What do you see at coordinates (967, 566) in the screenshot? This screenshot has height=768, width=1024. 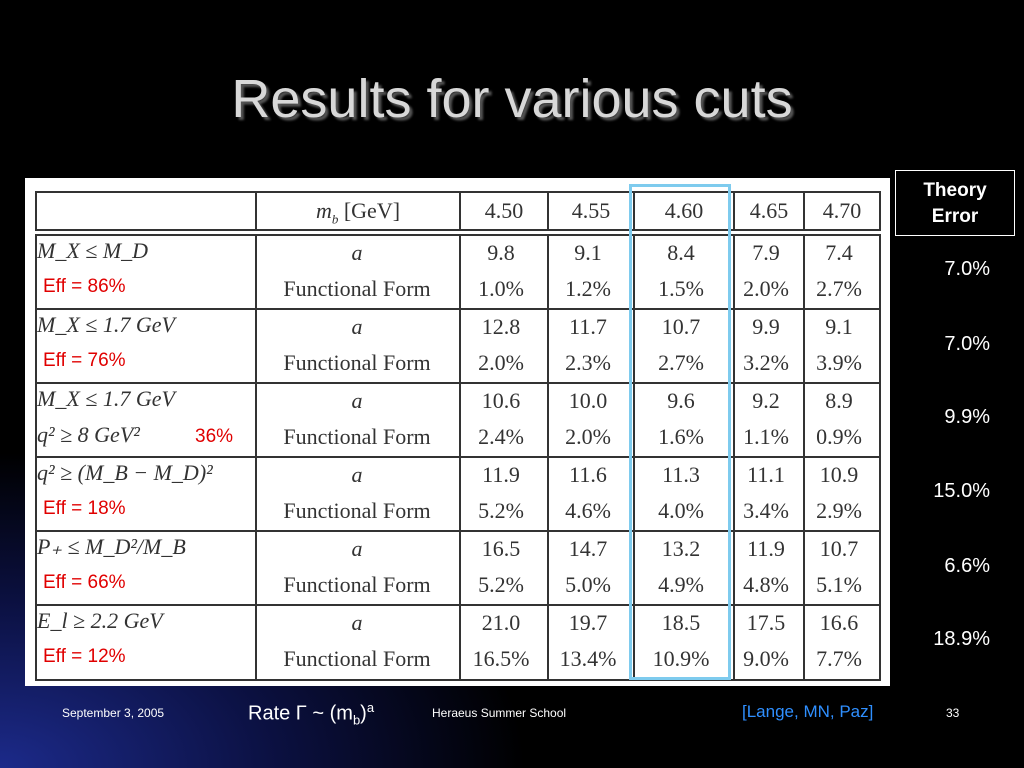 I see `theory-error-value: 6.6%` at bounding box center [967, 566].